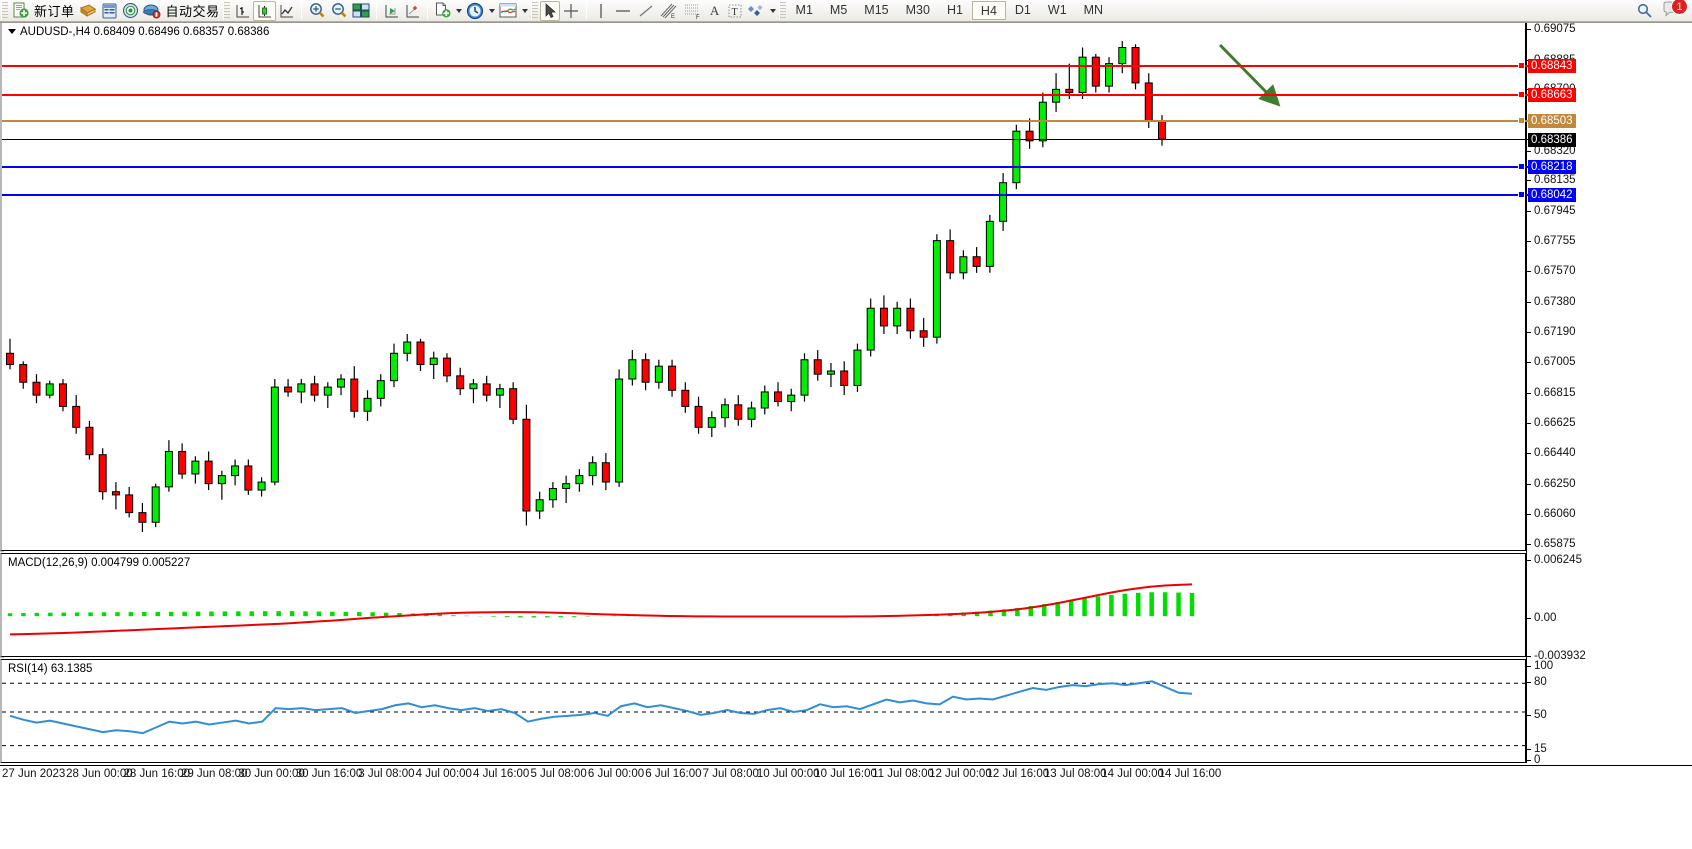 The height and width of the screenshot is (849, 1692). Describe the element at coordinates (765, 121) in the screenshot. I see `level-line-pivot` at that location.